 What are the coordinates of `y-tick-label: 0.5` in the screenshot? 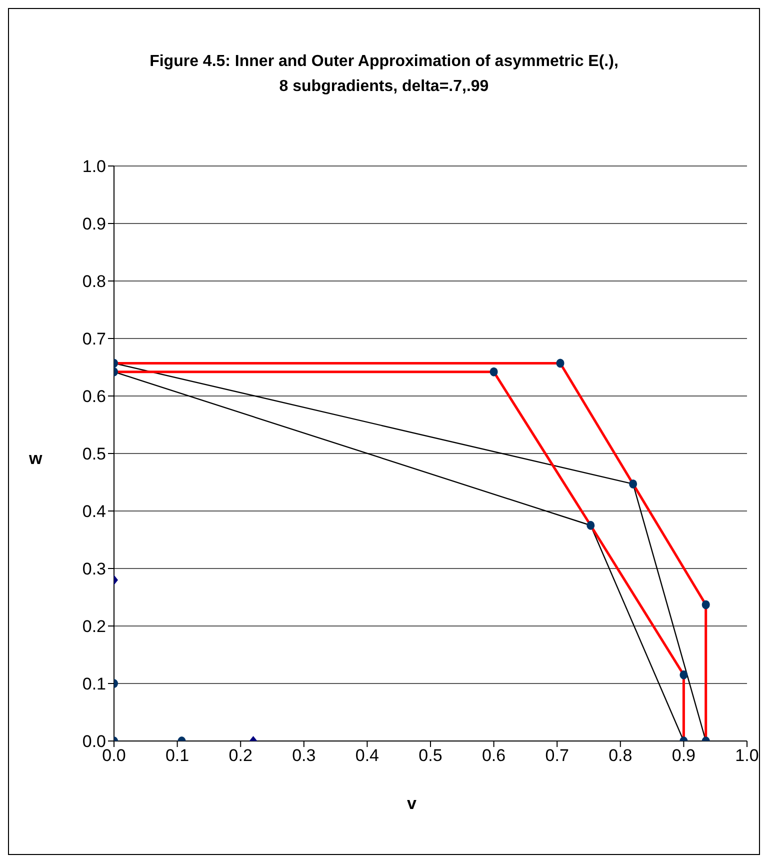 It's located at (94, 454).